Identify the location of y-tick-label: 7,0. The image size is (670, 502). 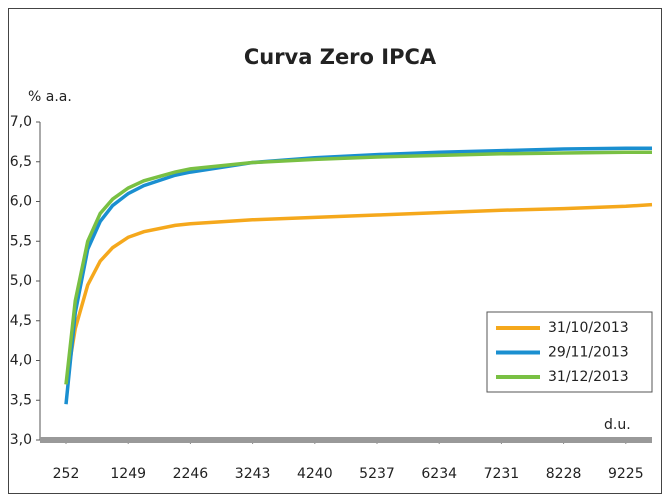
(21, 122).